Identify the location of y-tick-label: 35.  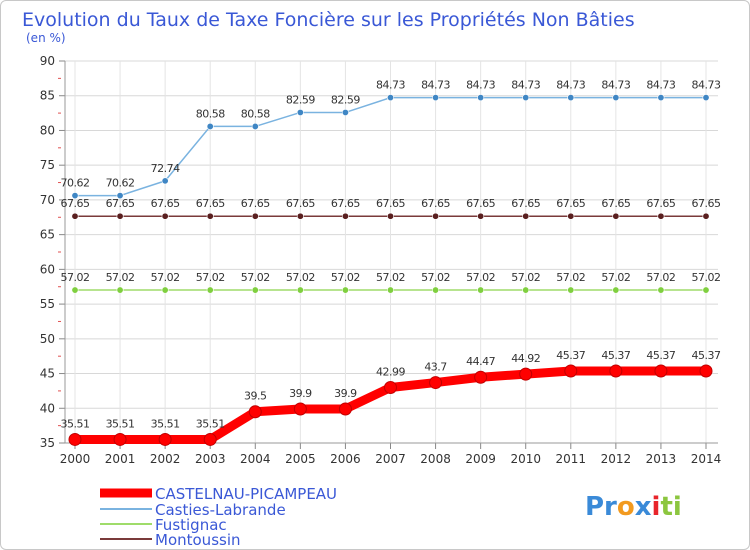
(47, 443).